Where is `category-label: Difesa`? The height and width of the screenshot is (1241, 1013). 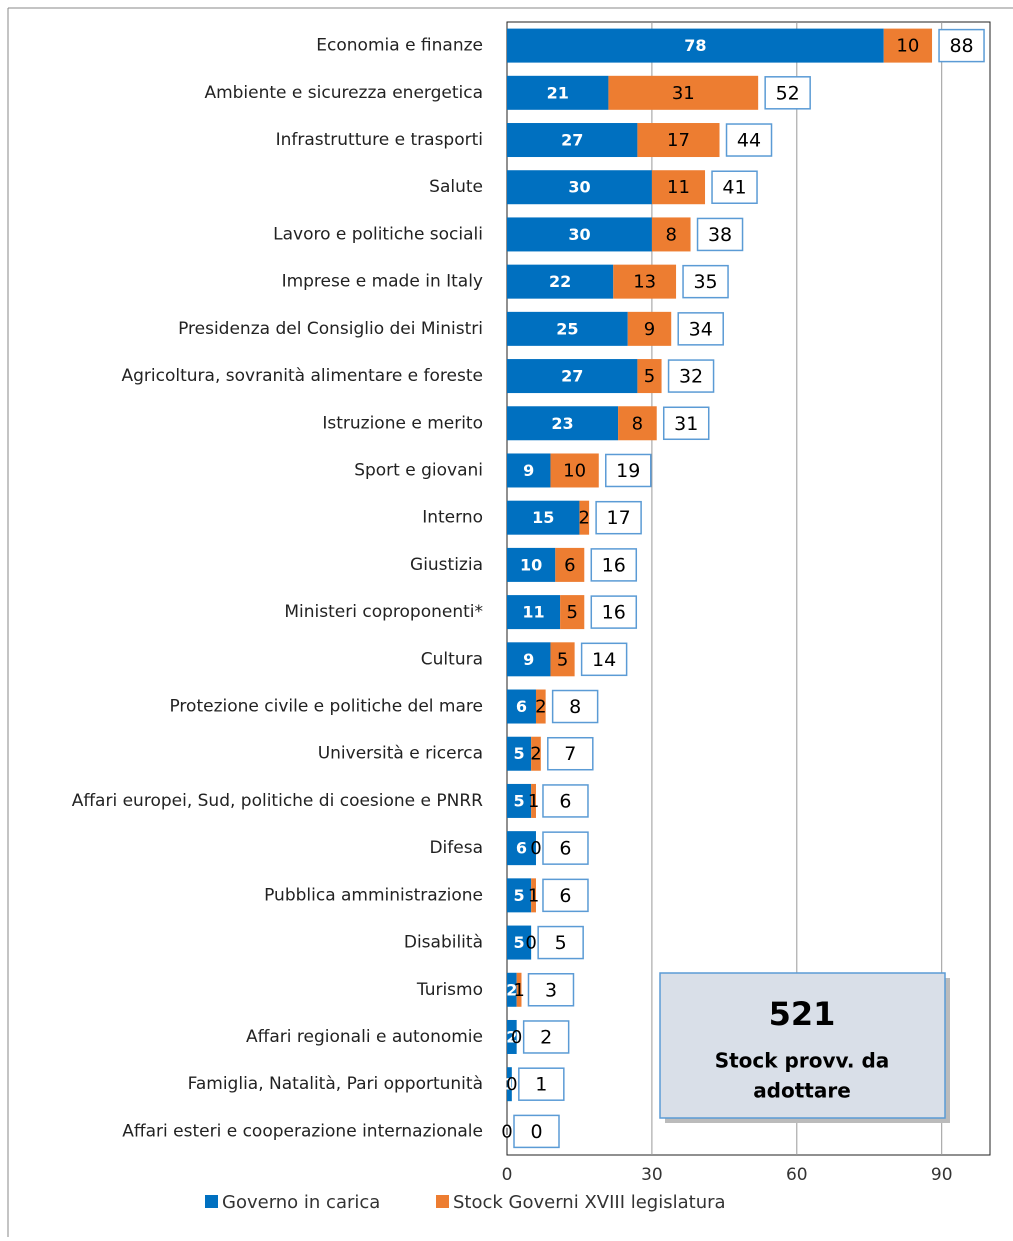
category-label: Difesa is located at coordinates (456, 848).